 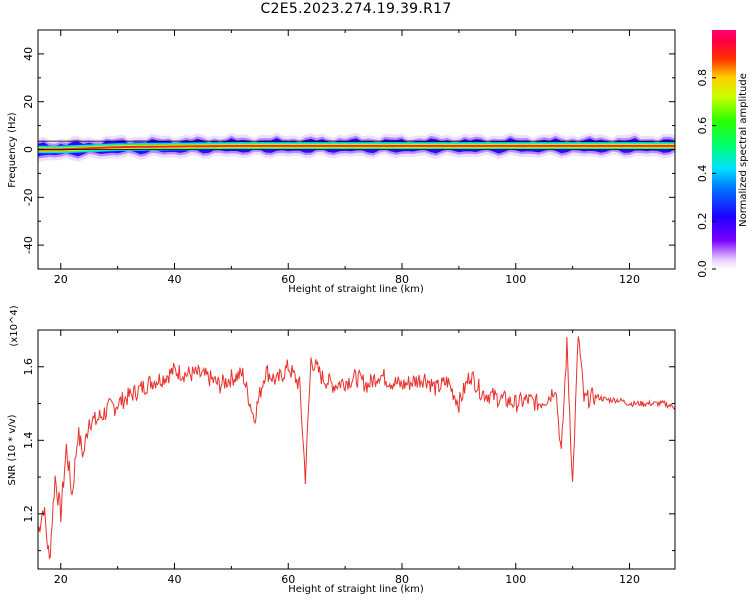 I want to click on colorbar-tick-label: 0.4, so click(x=702, y=174).